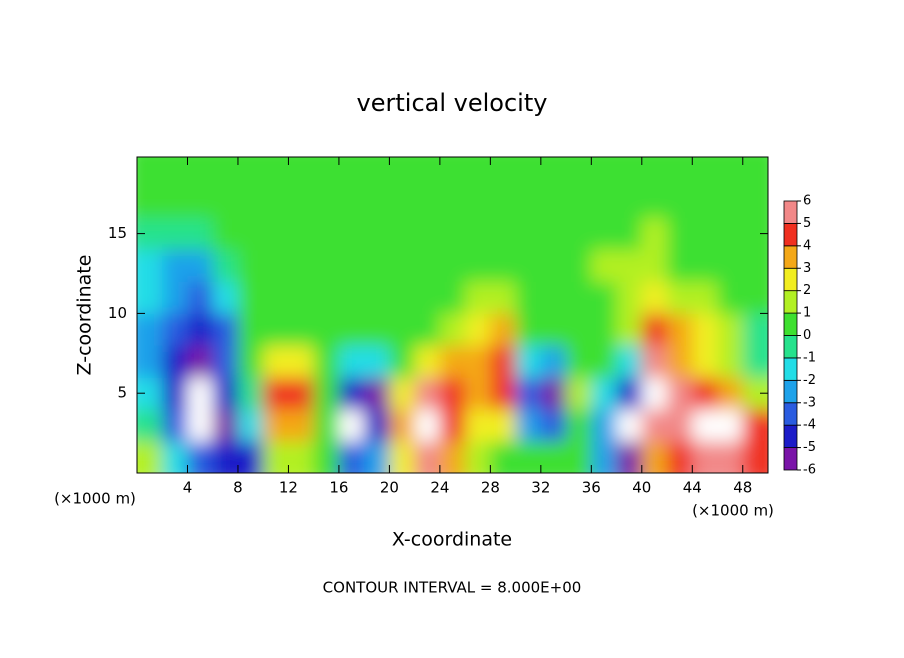 The image size is (904, 658). What do you see at coordinates (809, 402) in the screenshot?
I see `colorbar-tick-label: -3` at bounding box center [809, 402].